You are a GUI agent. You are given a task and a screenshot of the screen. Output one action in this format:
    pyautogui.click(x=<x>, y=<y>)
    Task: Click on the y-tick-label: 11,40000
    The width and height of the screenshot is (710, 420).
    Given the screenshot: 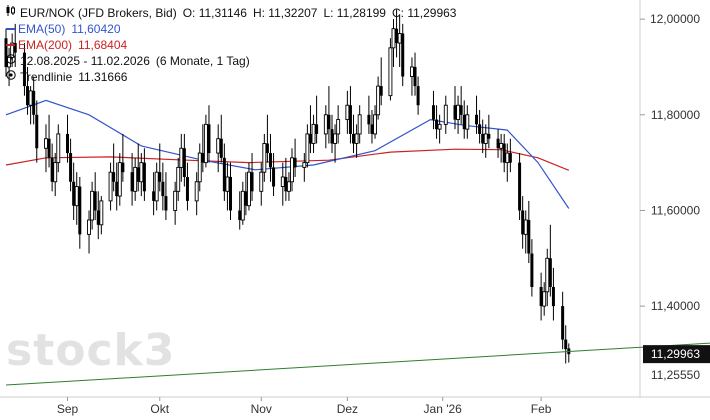 What is the action you would take?
    pyautogui.click(x=675, y=306)
    